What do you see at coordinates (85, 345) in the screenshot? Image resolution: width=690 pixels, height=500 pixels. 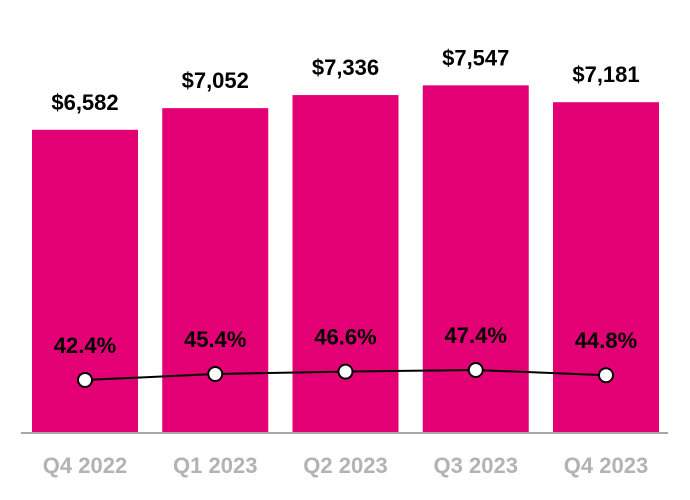 I see `line-value-label: 42.4%` at bounding box center [85, 345].